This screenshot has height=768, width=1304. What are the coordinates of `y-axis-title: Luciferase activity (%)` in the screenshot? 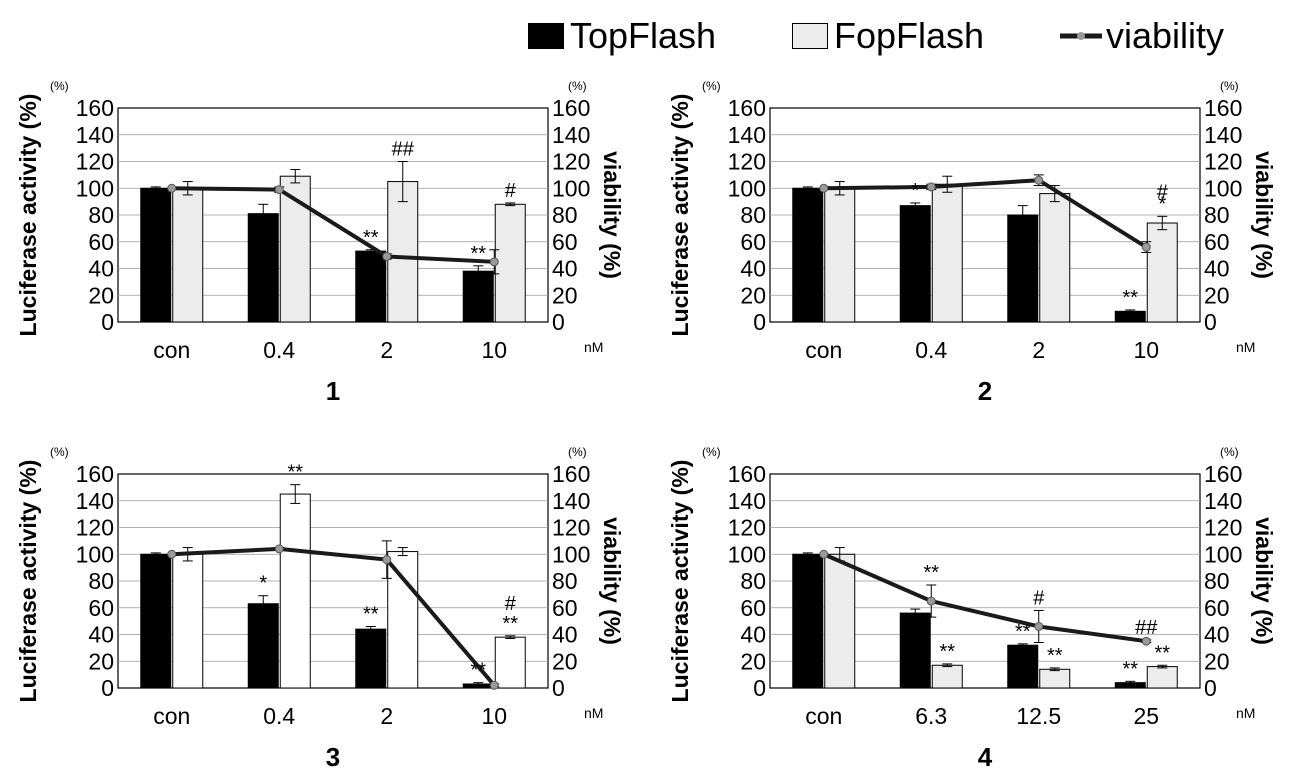 It's located at (28, 581).